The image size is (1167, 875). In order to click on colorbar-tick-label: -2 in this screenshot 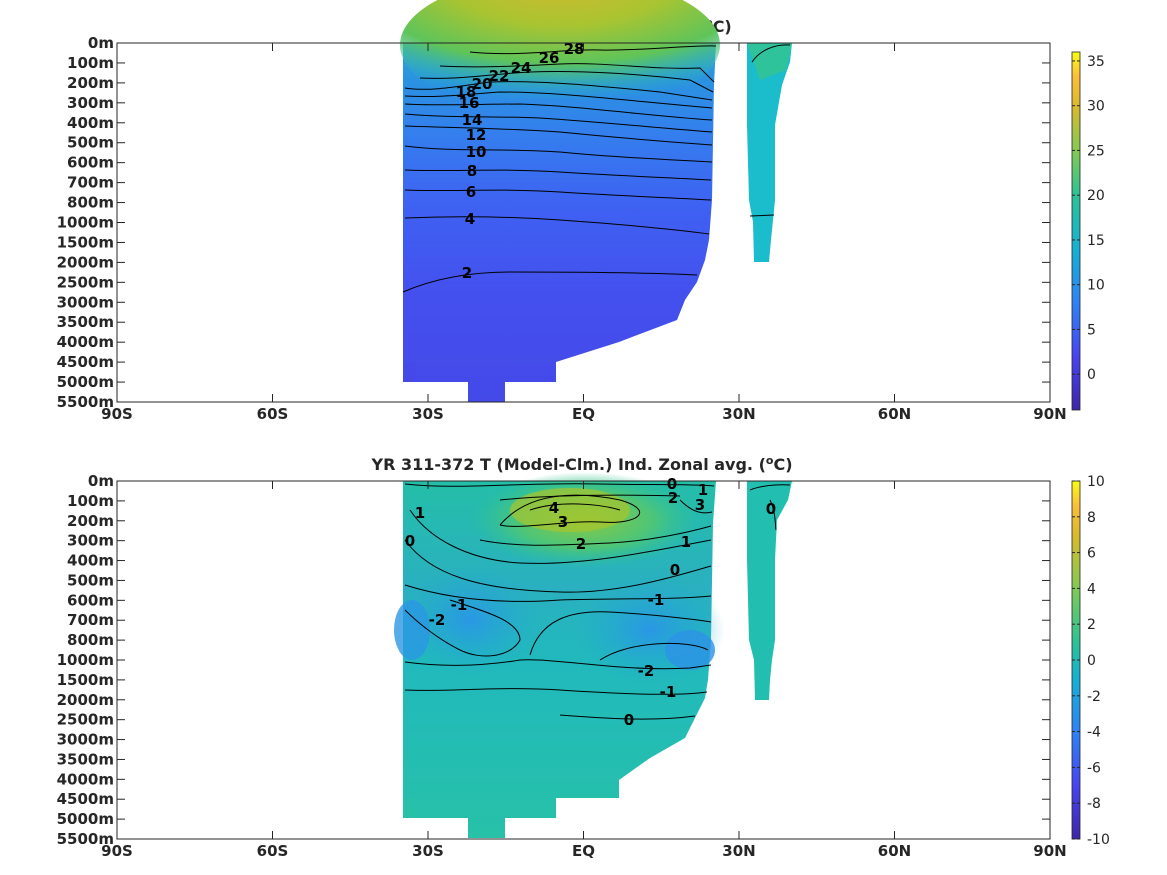, I will do `click(1094, 697)`.